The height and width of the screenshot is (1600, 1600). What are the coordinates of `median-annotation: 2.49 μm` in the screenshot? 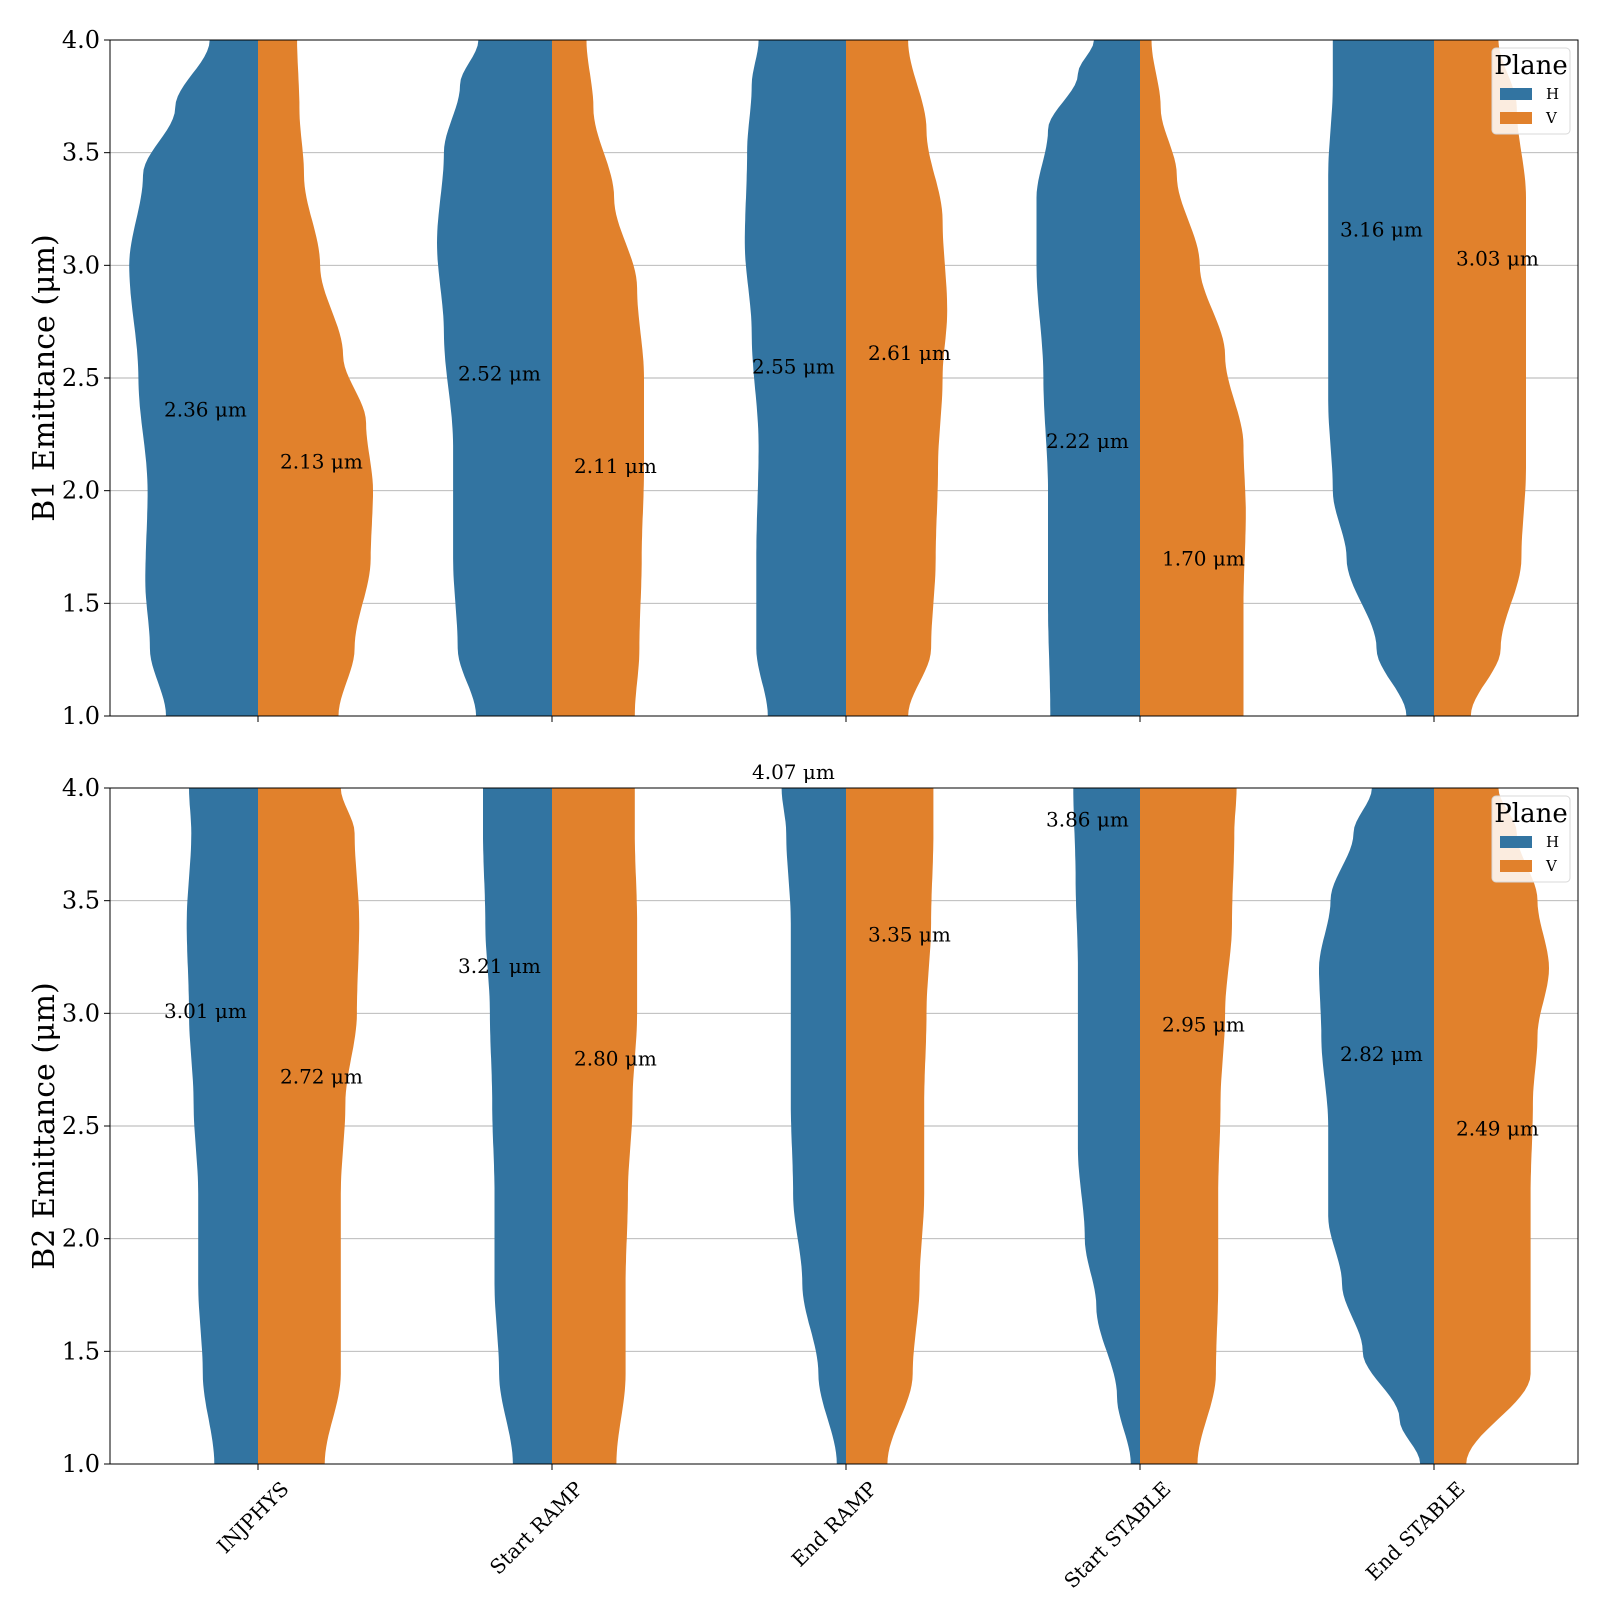 It's located at (1497, 1128).